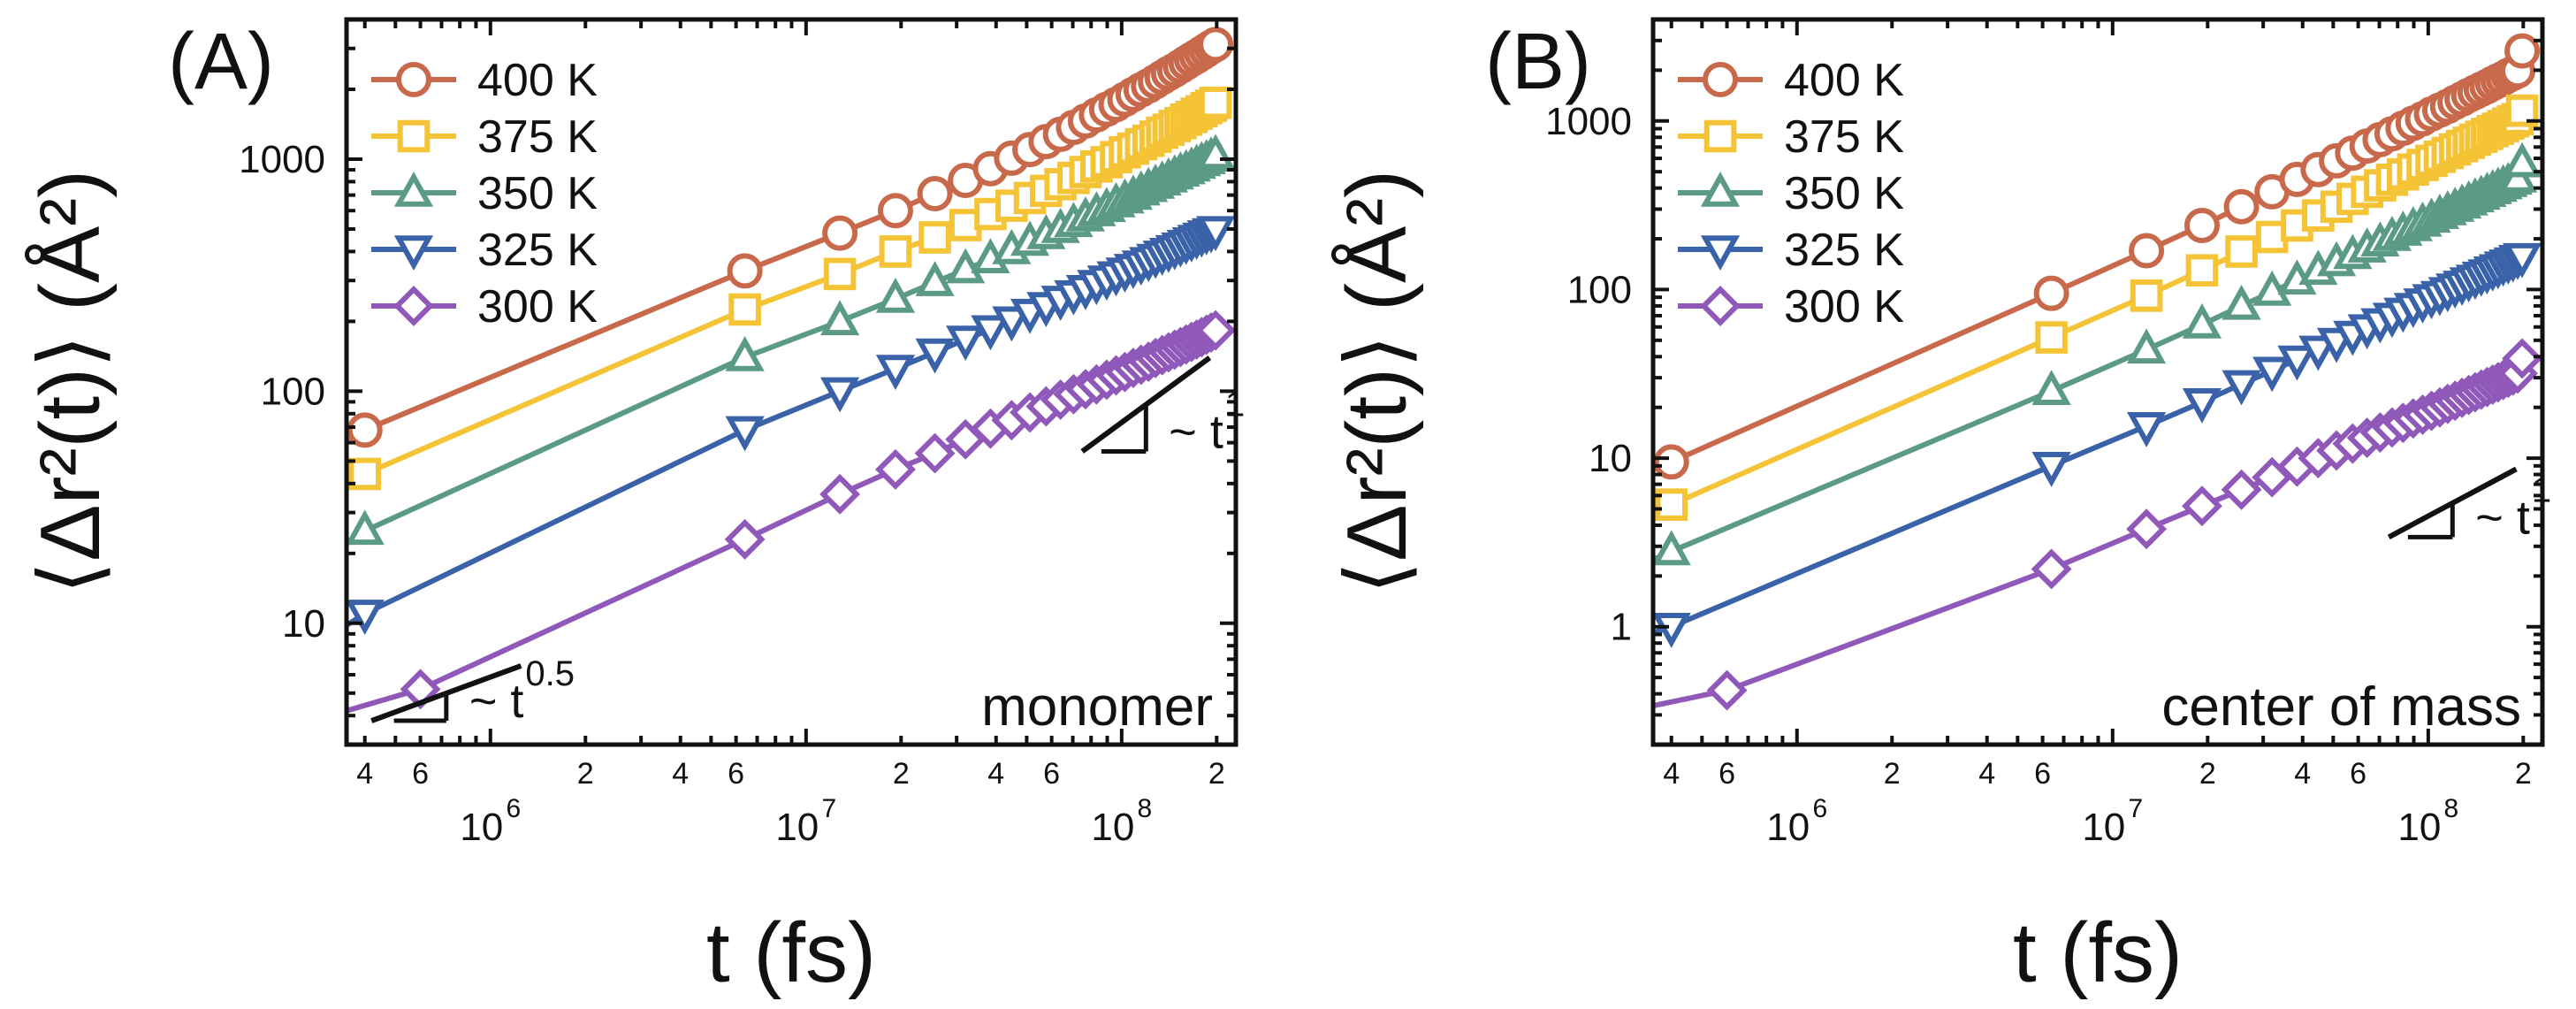  I want to click on series-400k, so click(789, 237).